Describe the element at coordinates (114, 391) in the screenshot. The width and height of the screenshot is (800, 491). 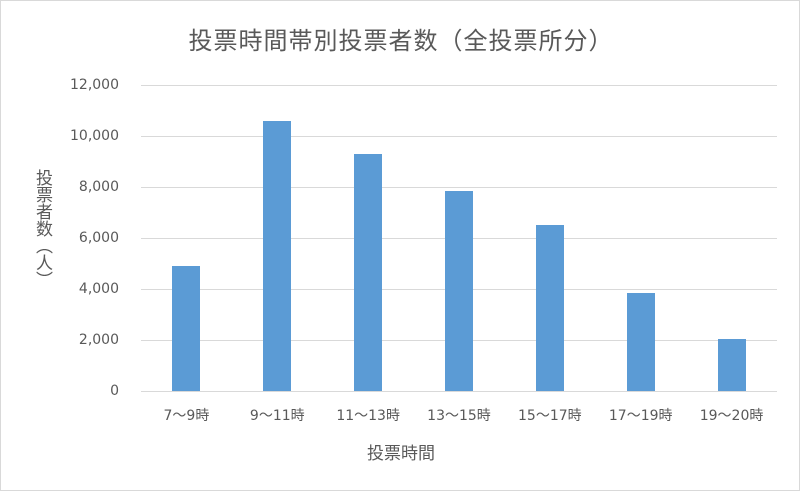
I see `y-tick-label: 0` at that location.